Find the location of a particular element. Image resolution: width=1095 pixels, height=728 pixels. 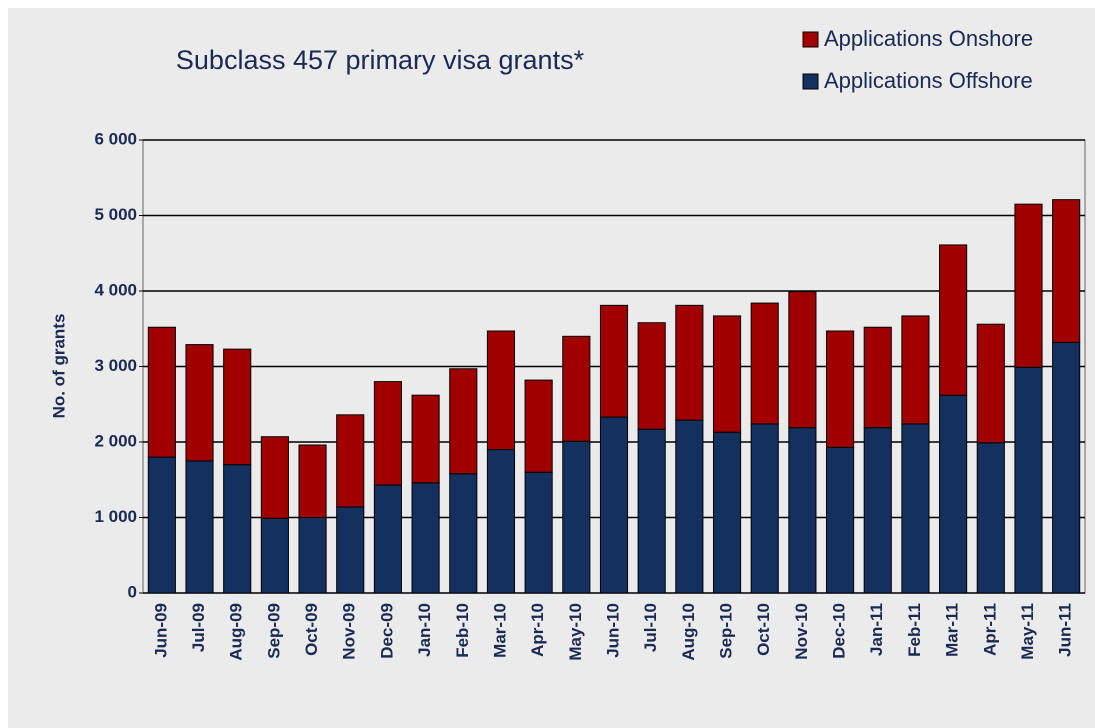

x-tick-label: Feb-11 is located at coordinates (914, 630).